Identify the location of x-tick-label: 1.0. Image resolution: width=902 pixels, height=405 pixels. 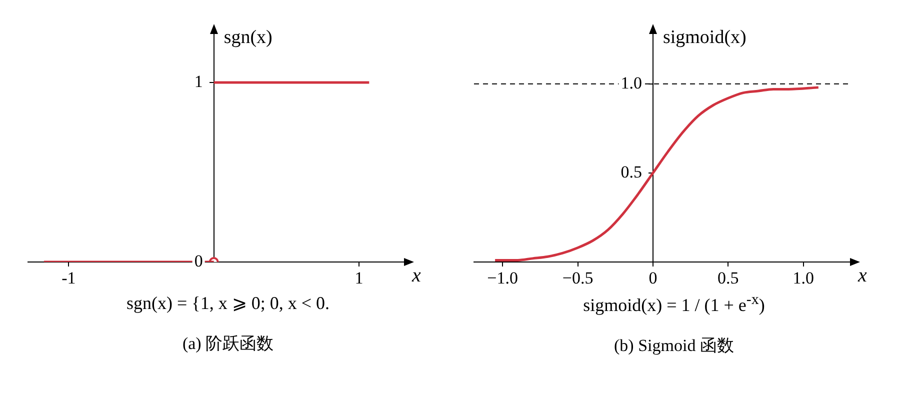
(803, 278).